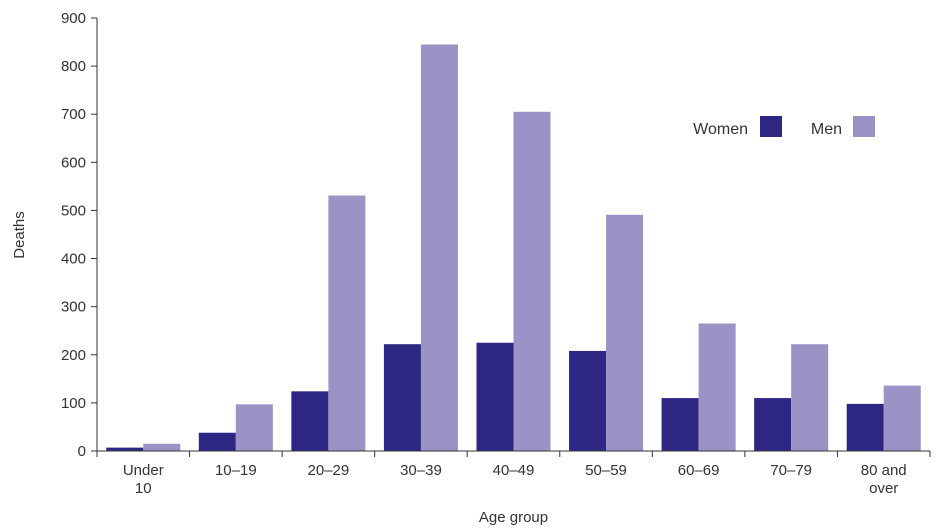  What do you see at coordinates (73, 162) in the screenshot?
I see `y-tick-label: 600` at bounding box center [73, 162].